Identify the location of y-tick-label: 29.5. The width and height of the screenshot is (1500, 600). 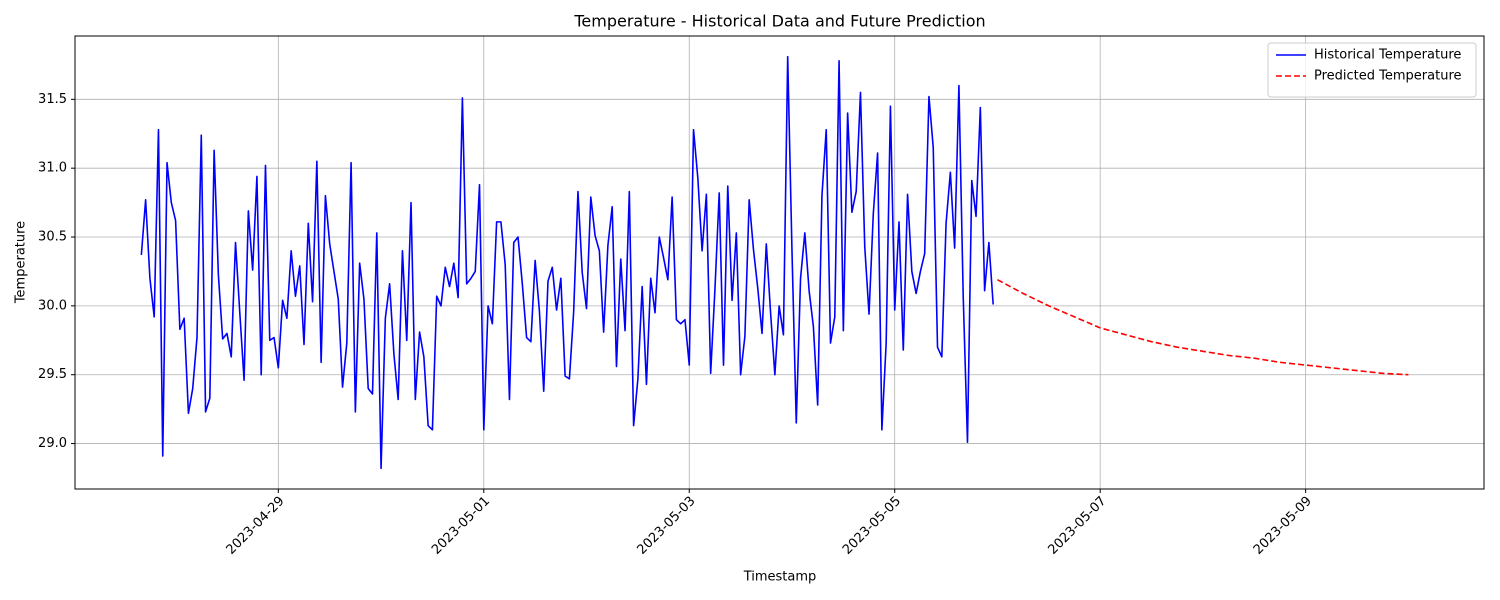
(52, 374).